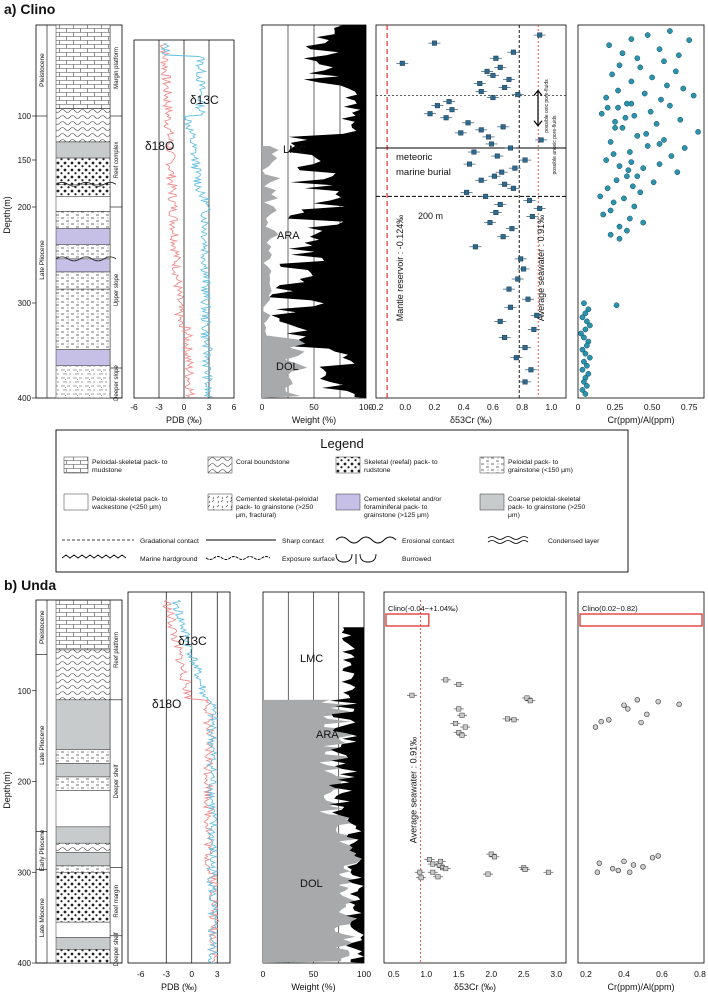 This screenshot has height=1000, width=708. I want to click on pdb-tick-label: 6, so click(234, 407).